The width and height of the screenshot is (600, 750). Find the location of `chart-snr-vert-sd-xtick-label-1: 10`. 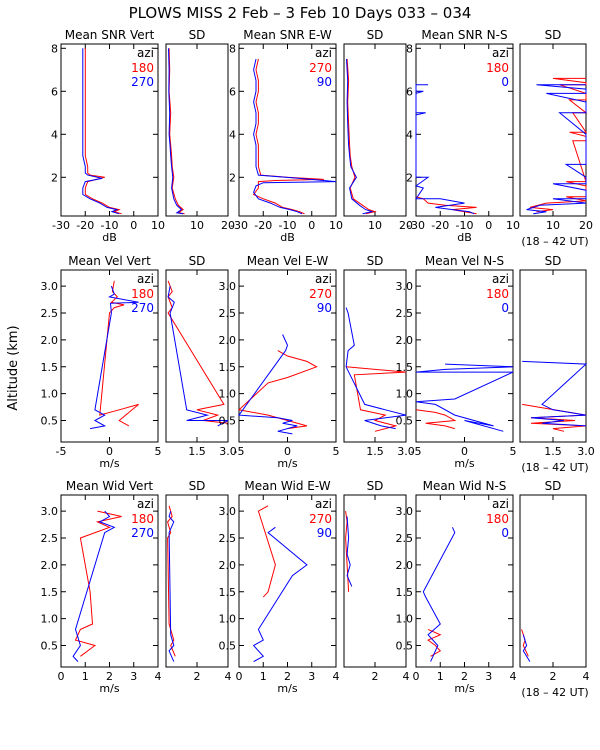

chart-snr-vert-sd-xtick-label-1: 10 is located at coordinates (197, 225).